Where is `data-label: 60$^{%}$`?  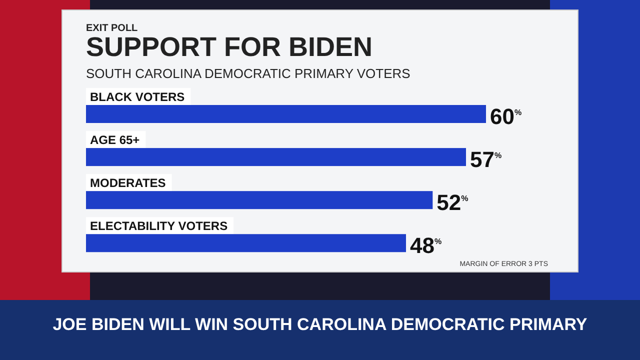
data-label: 60$^{%}$ is located at coordinates (506, 116).